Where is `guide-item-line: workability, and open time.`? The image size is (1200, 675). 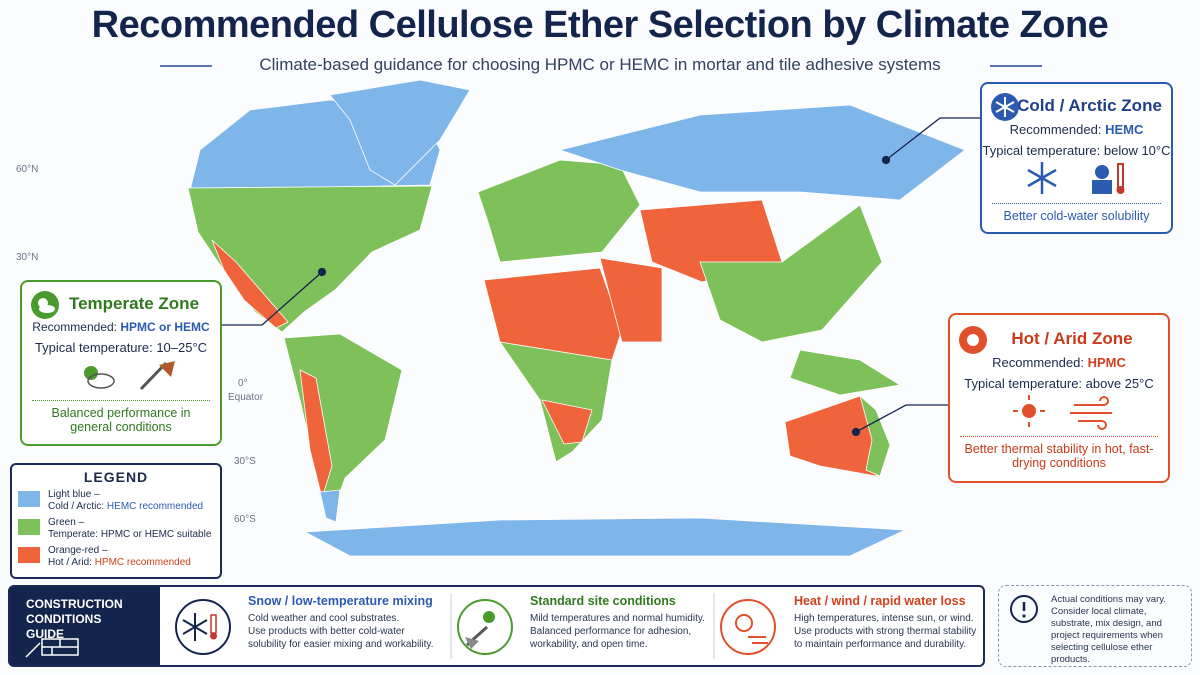 guide-item-line: workability, and open time. is located at coordinates (589, 644).